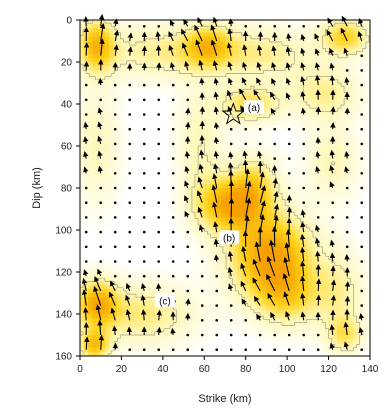  Describe the element at coordinates (163, 369) in the screenshot. I see `x-tick-label: 40` at that location.